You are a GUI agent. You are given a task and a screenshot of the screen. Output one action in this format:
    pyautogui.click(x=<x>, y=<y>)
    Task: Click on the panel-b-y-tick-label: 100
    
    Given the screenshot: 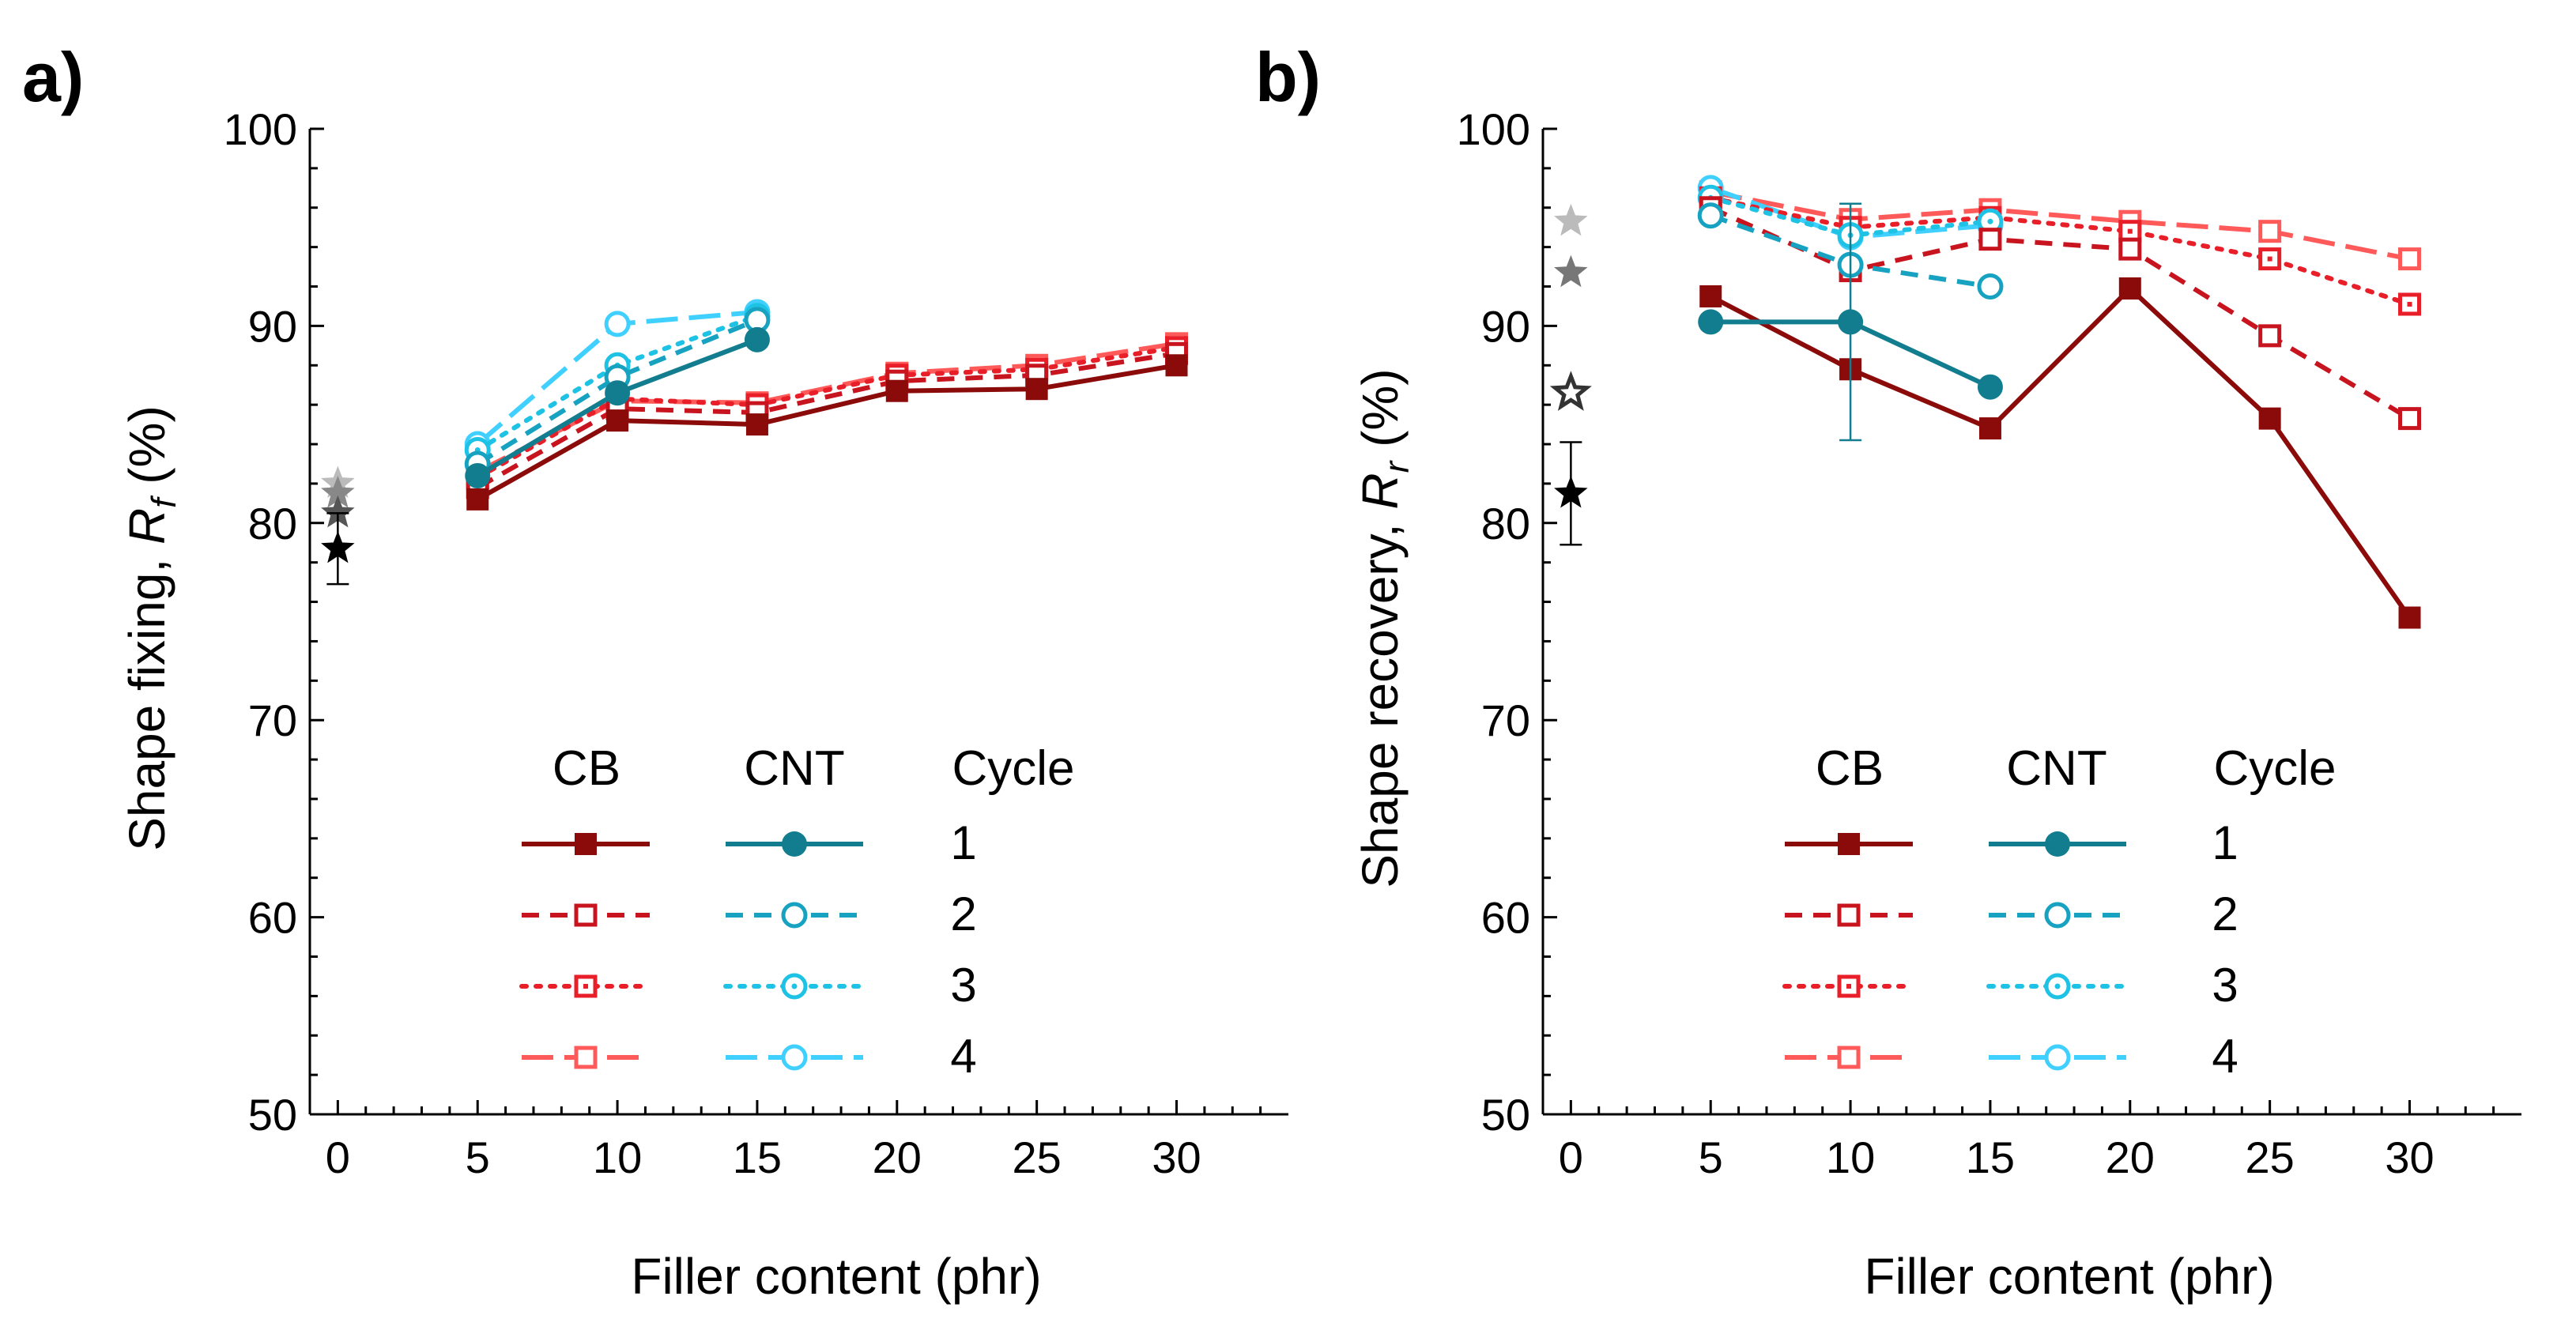 What is the action you would take?
    pyautogui.click(x=1494, y=129)
    